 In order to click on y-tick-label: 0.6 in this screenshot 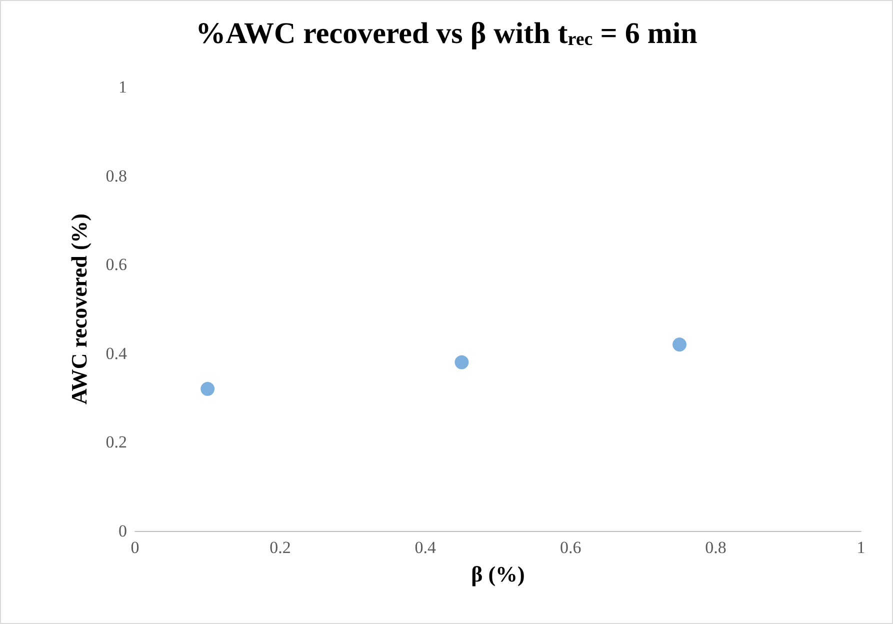, I will do `click(116, 264)`.